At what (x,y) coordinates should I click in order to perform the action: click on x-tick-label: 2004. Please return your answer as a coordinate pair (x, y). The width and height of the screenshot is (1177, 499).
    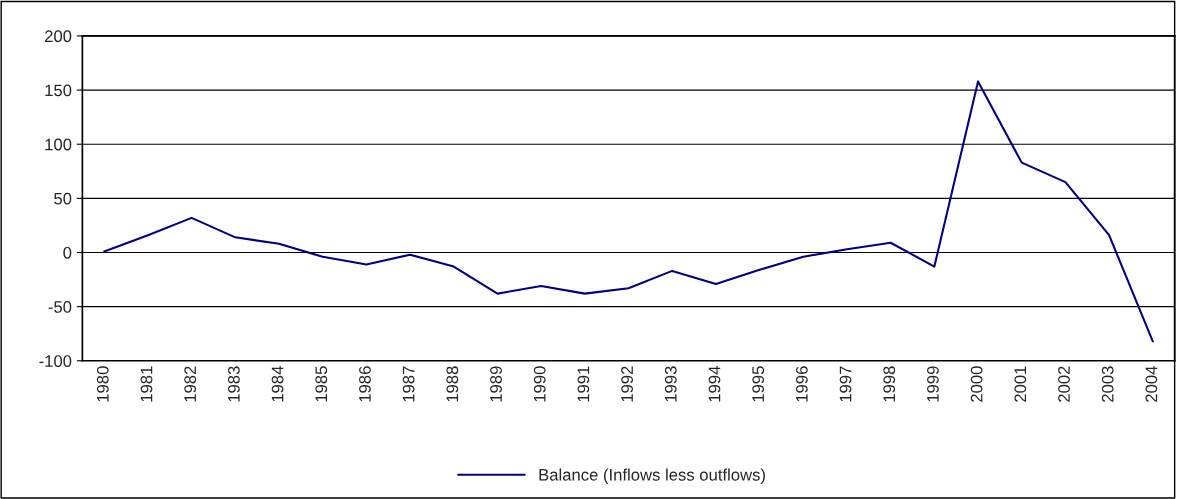
    Looking at the image, I should click on (1151, 384).